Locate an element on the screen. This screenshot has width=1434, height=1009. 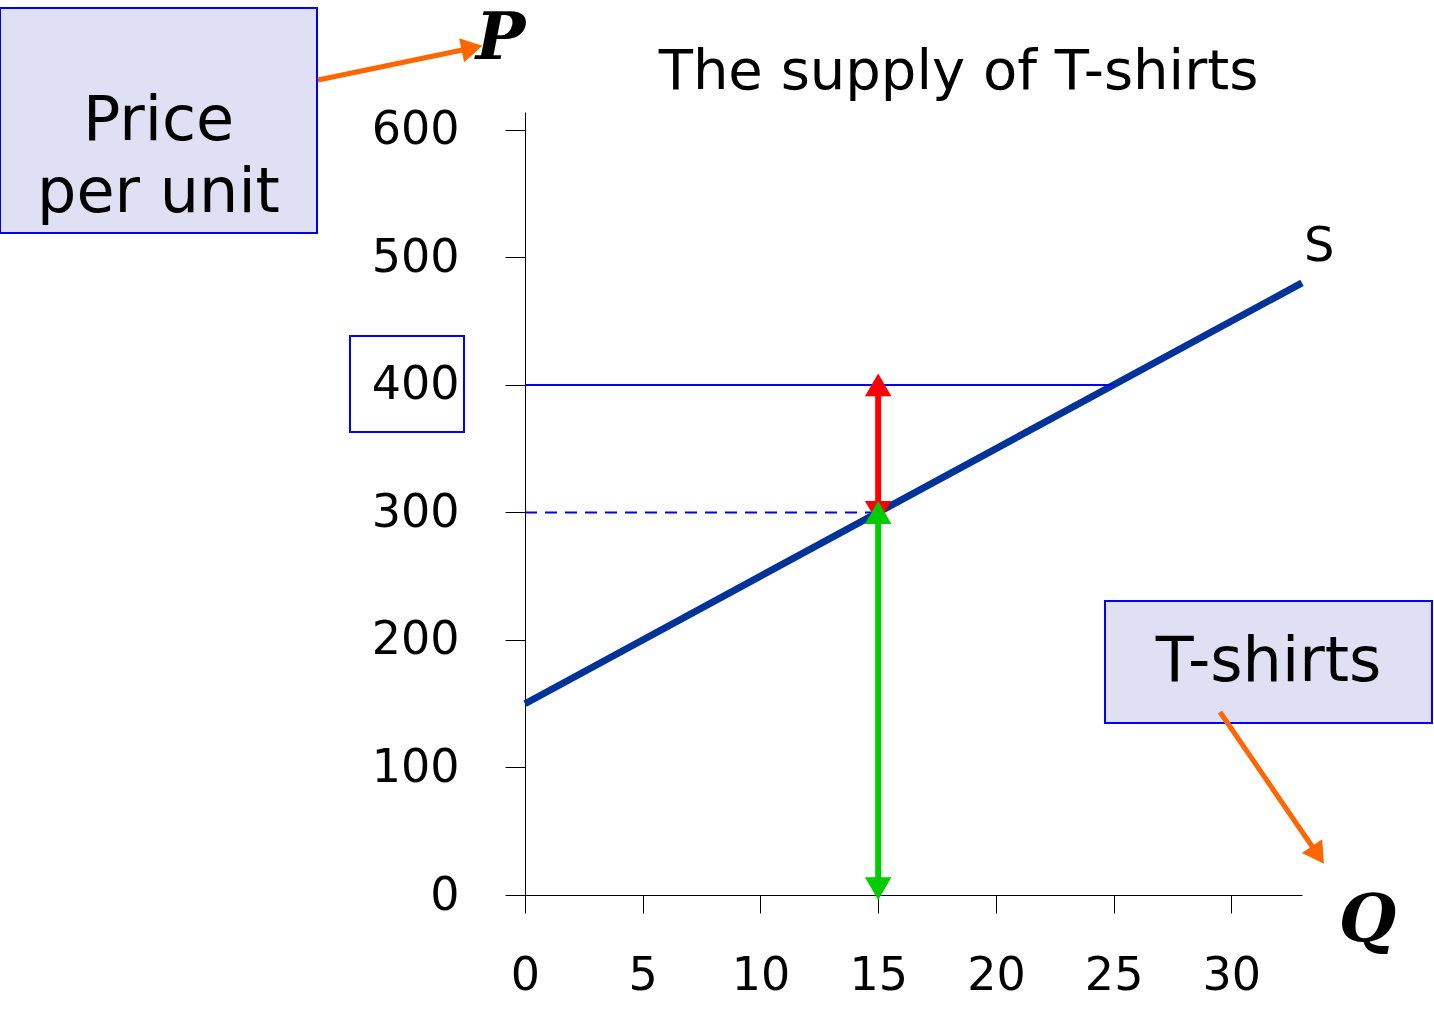
annotation: T-shirts is located at coordinates (1268, 659).